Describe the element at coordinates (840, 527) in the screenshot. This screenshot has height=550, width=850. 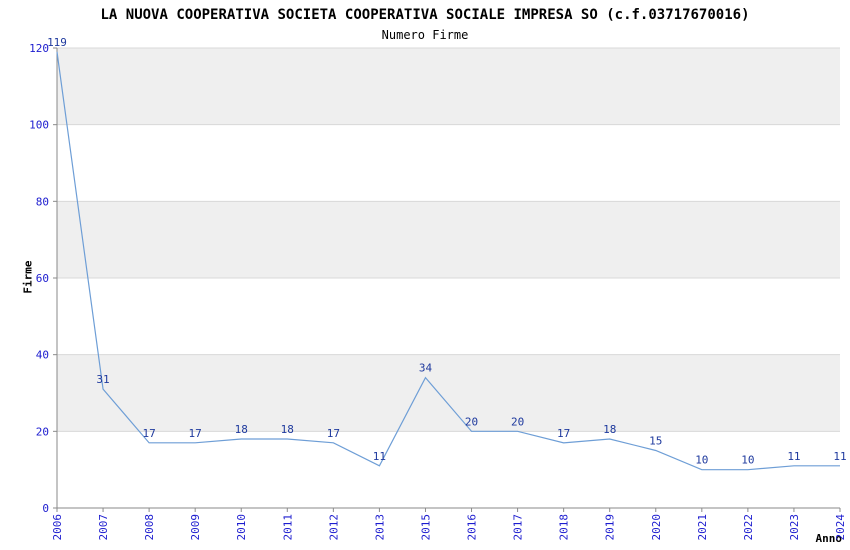
I see `x-tick-label: 2024` at that location.